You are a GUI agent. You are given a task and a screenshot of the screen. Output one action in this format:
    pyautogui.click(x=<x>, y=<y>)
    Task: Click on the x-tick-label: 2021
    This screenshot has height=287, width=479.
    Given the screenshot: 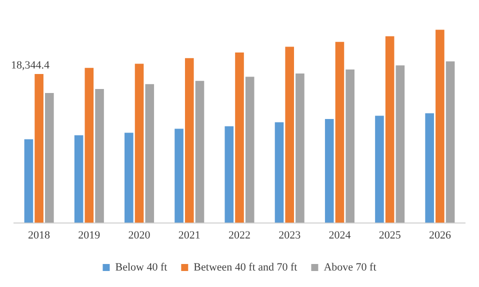 What is the action you would take?
    pyautogui.click(x=189, y=235)
    